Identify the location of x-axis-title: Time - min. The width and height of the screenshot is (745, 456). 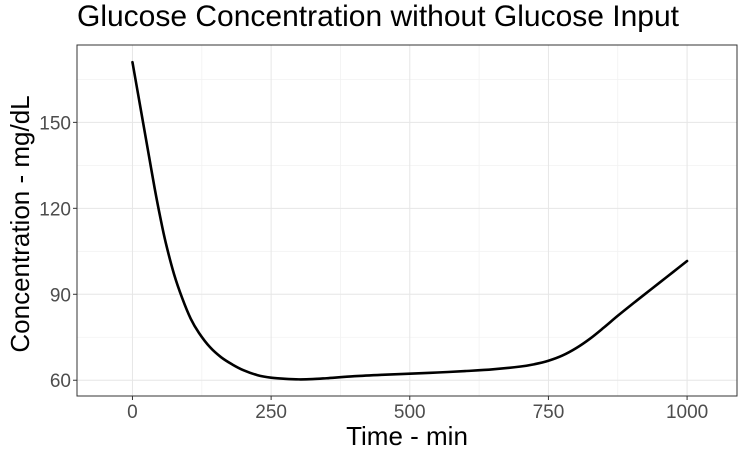
(407, 436).